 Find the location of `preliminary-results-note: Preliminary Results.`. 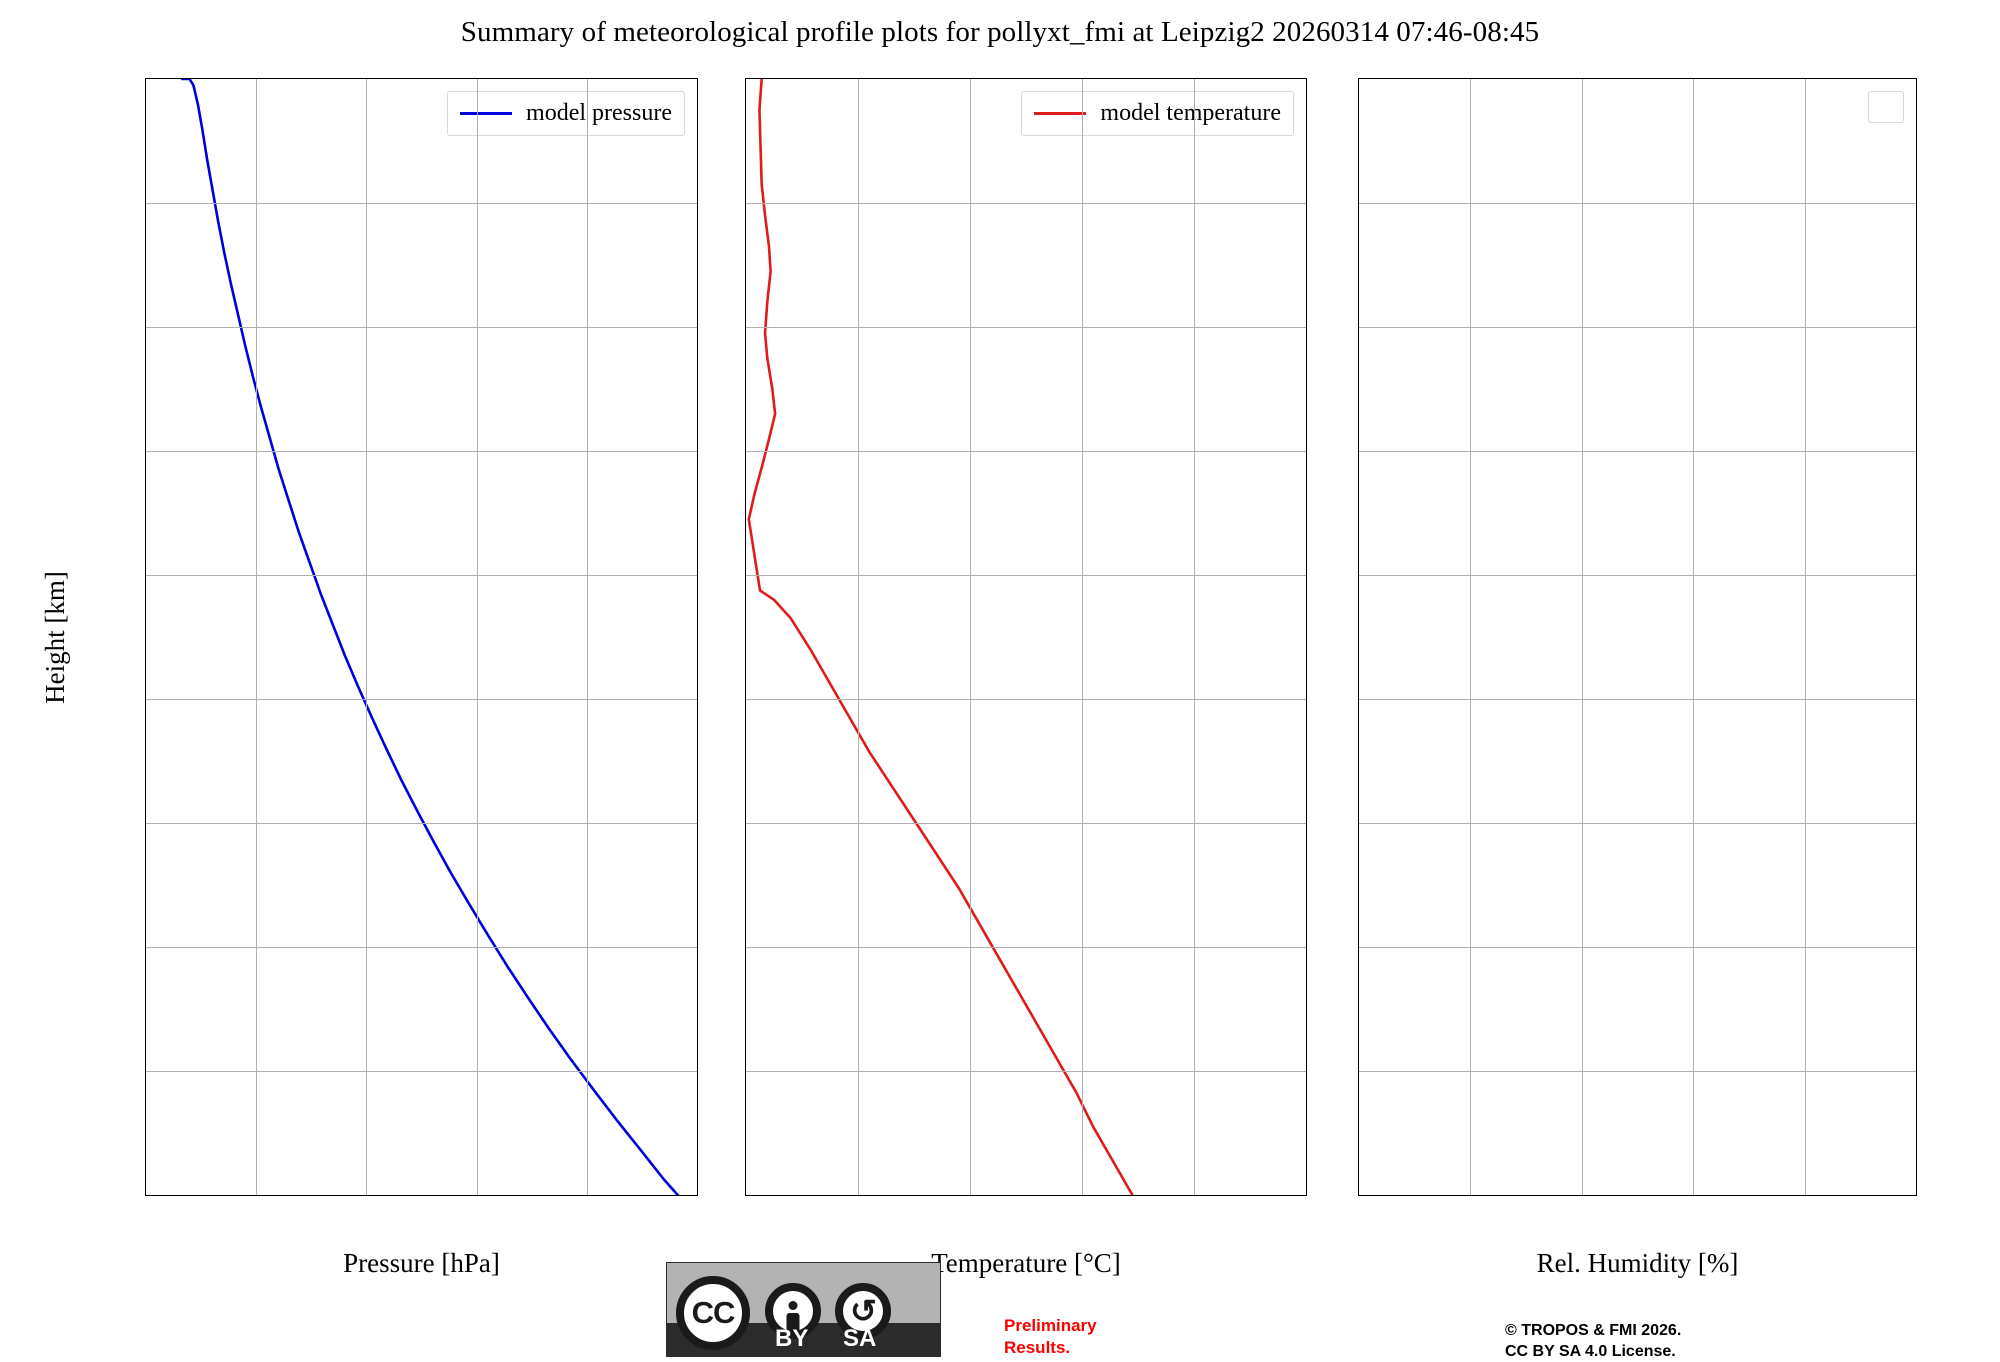

preliminary-results-note: Preliminary Results. is located at coordinates (1050, 1337).